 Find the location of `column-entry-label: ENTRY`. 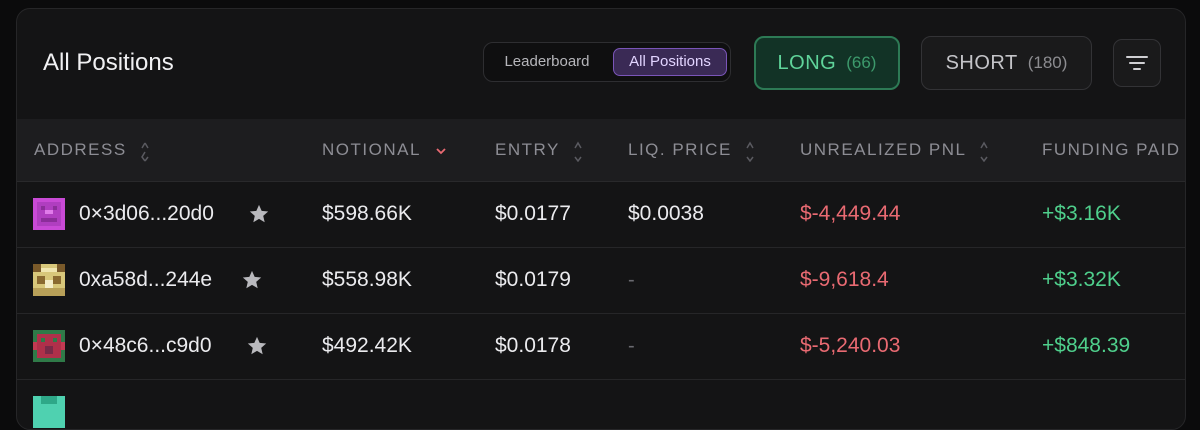

column-entry-label: ENTRY is located at coordinates (527, 149).